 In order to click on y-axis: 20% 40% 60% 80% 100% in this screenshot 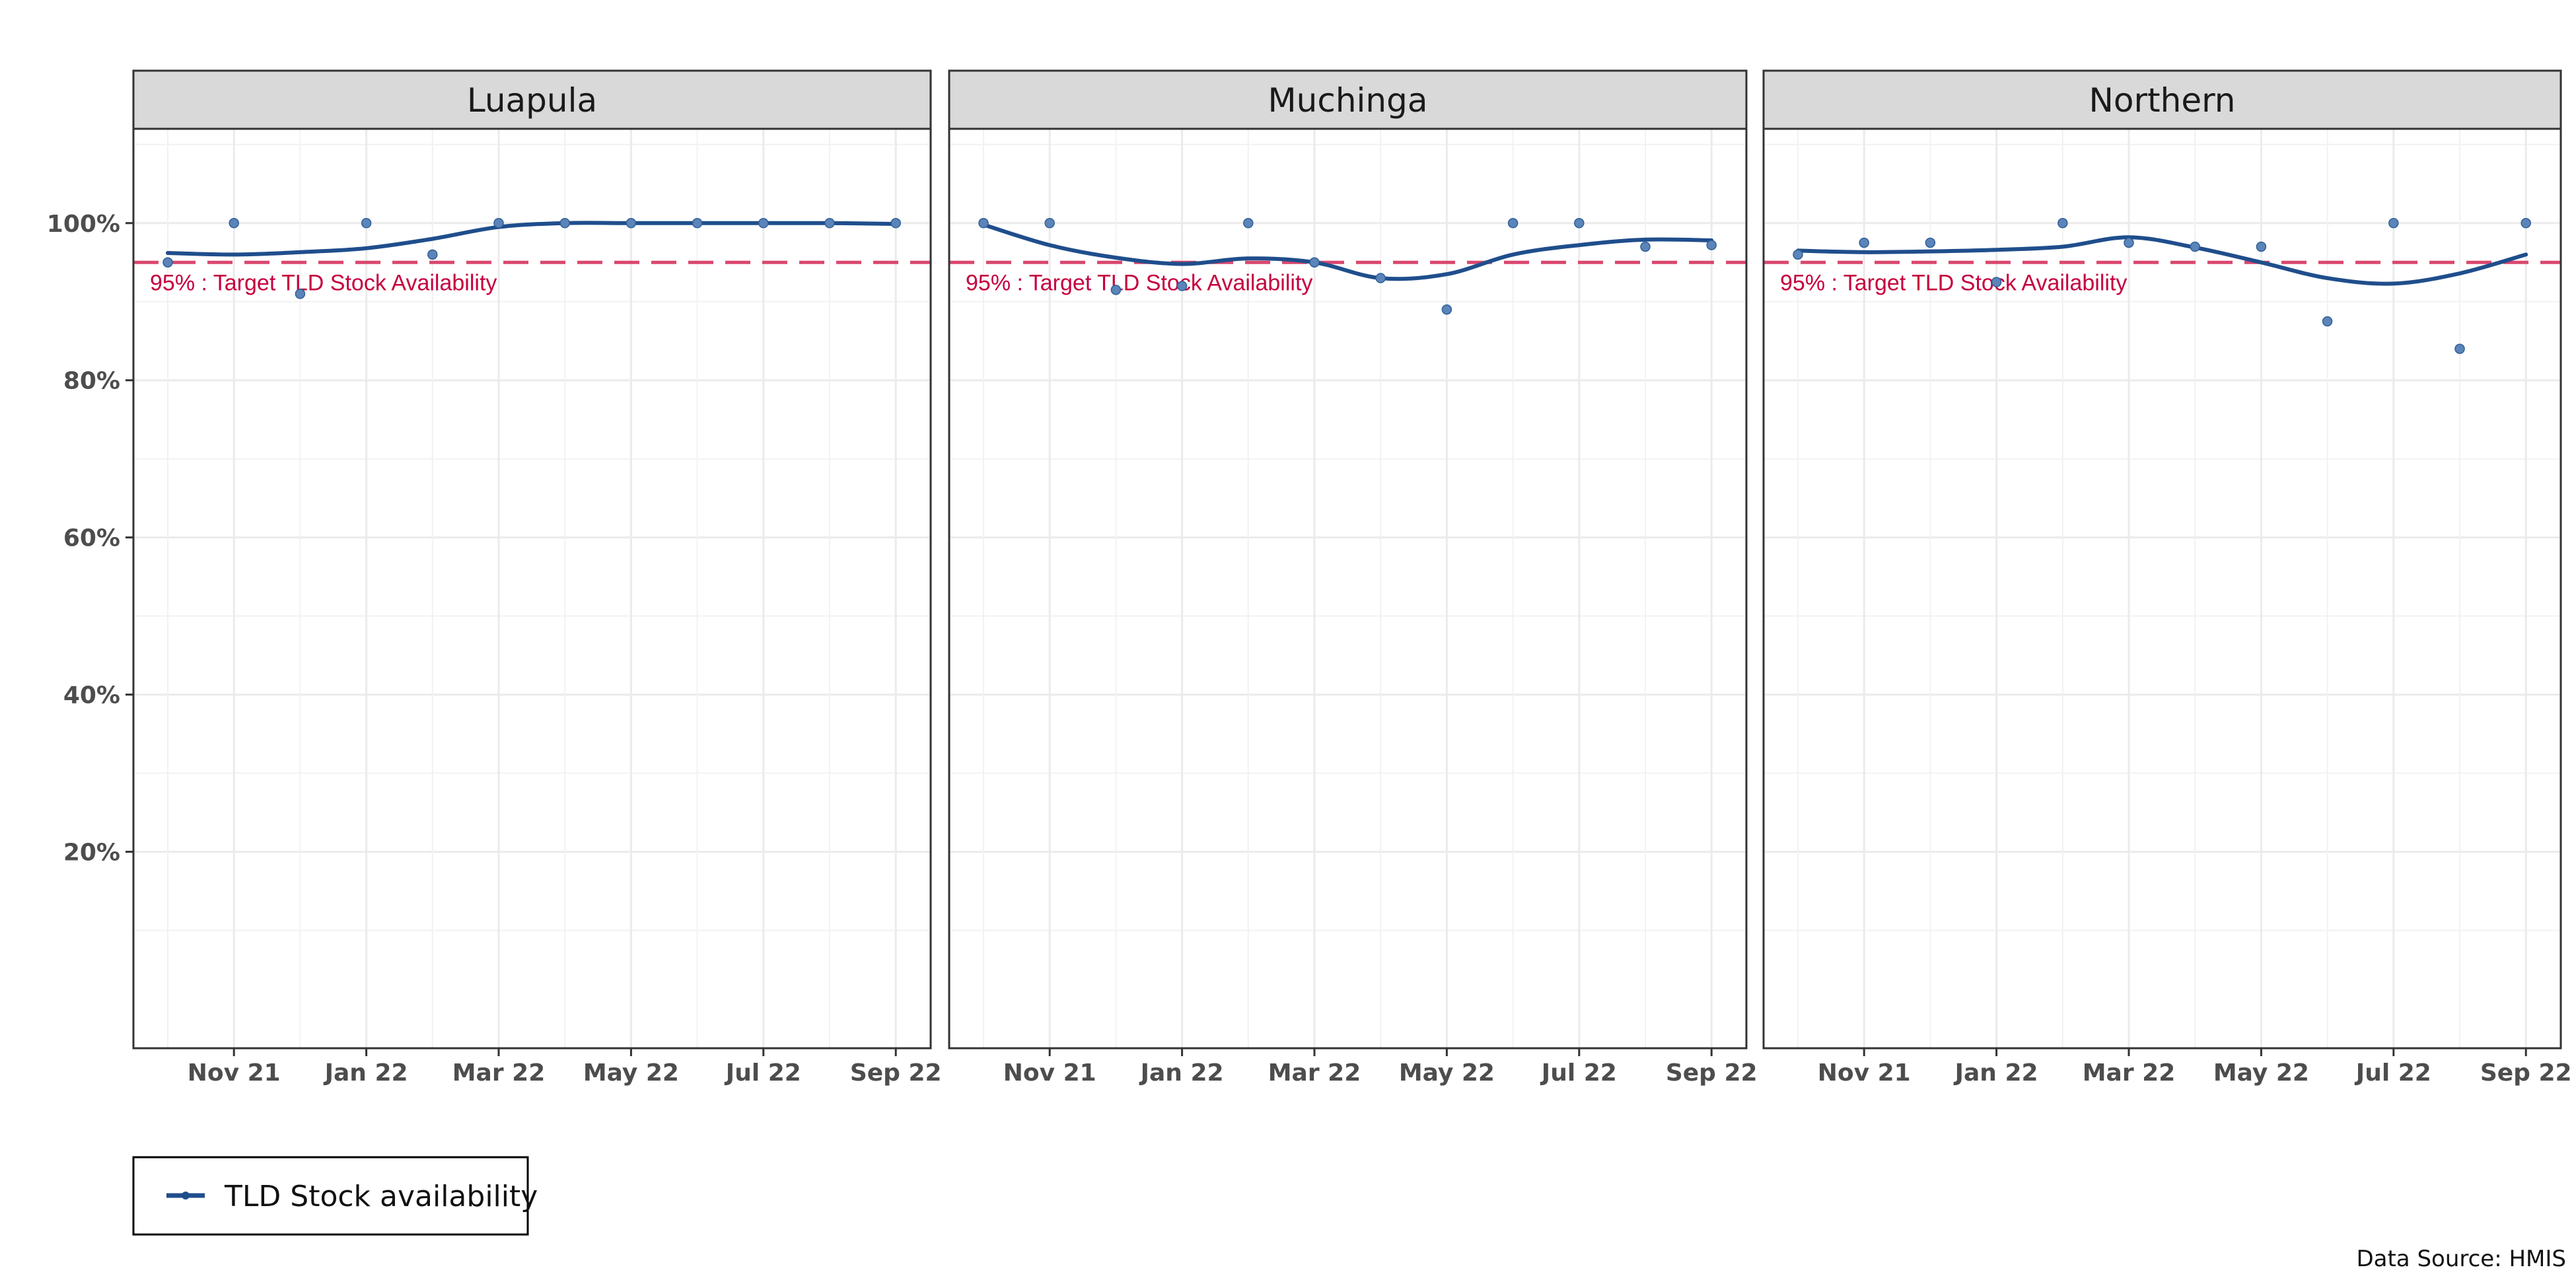, I will do `click(90, 539)`.